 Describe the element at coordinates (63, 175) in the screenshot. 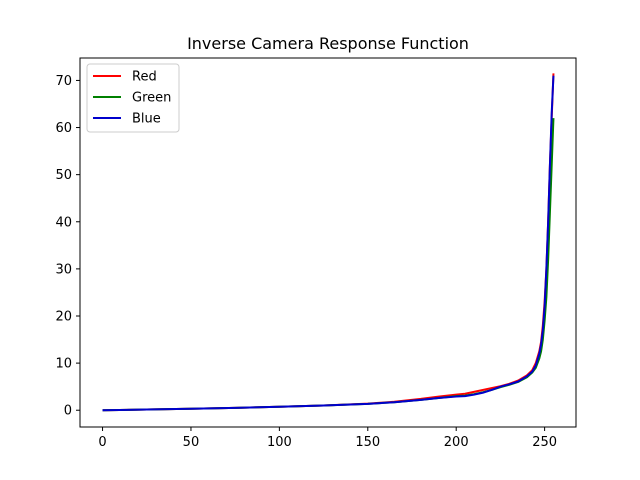

I see `y-tick-label: 50` at that location.